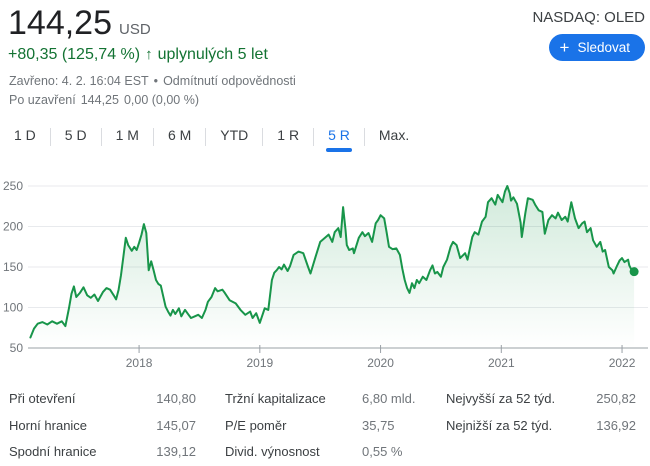  What do you see at coordinates (389, 398) in the screenshot?
I see `stat-value: 6,80 mld.` at bounding box center [389, 398].